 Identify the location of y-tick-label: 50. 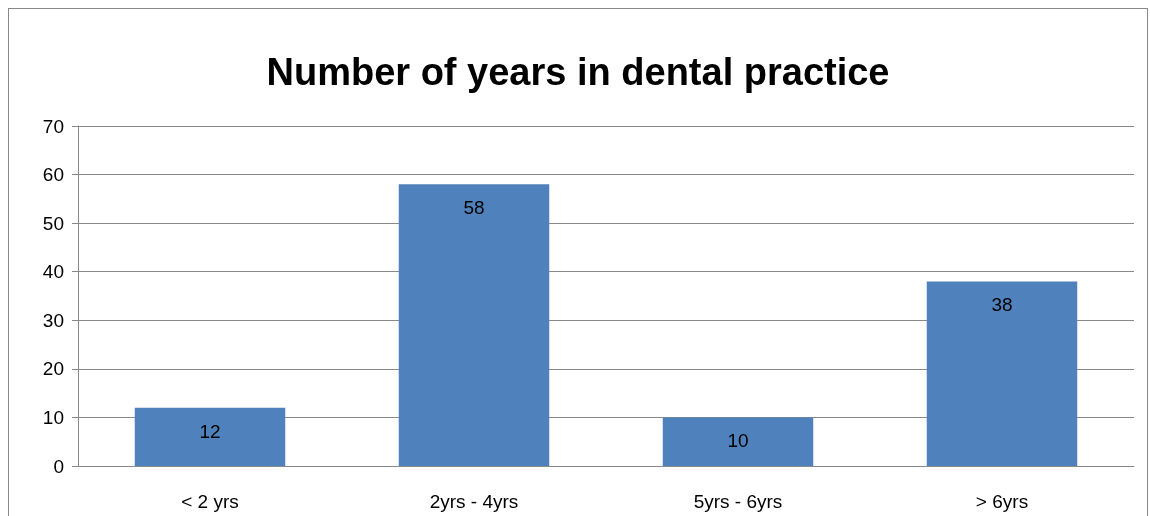
(53, 223).